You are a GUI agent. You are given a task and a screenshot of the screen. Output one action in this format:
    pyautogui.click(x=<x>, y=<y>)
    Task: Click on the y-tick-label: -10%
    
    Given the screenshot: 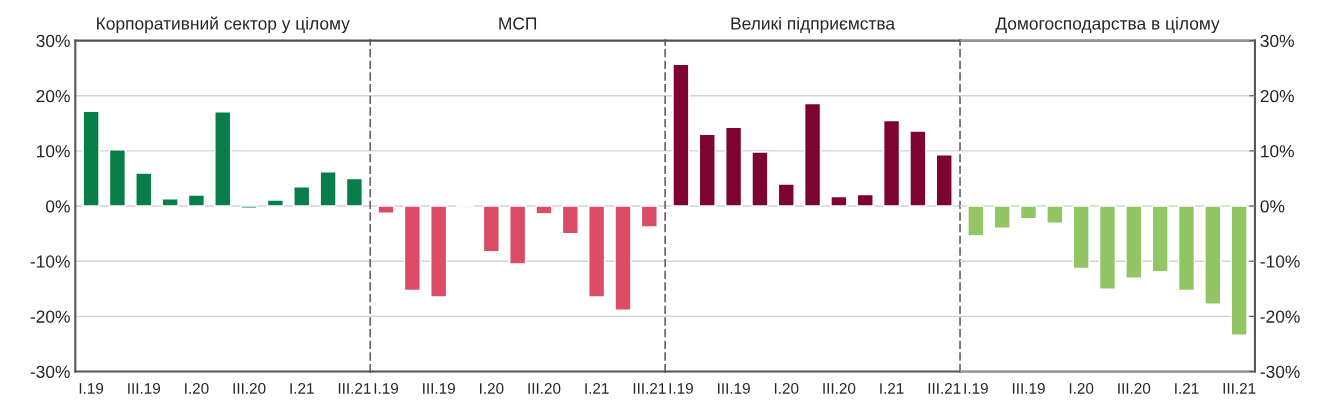 What is the action you would take?
    pyautogui.click(x=50, y=261)
    